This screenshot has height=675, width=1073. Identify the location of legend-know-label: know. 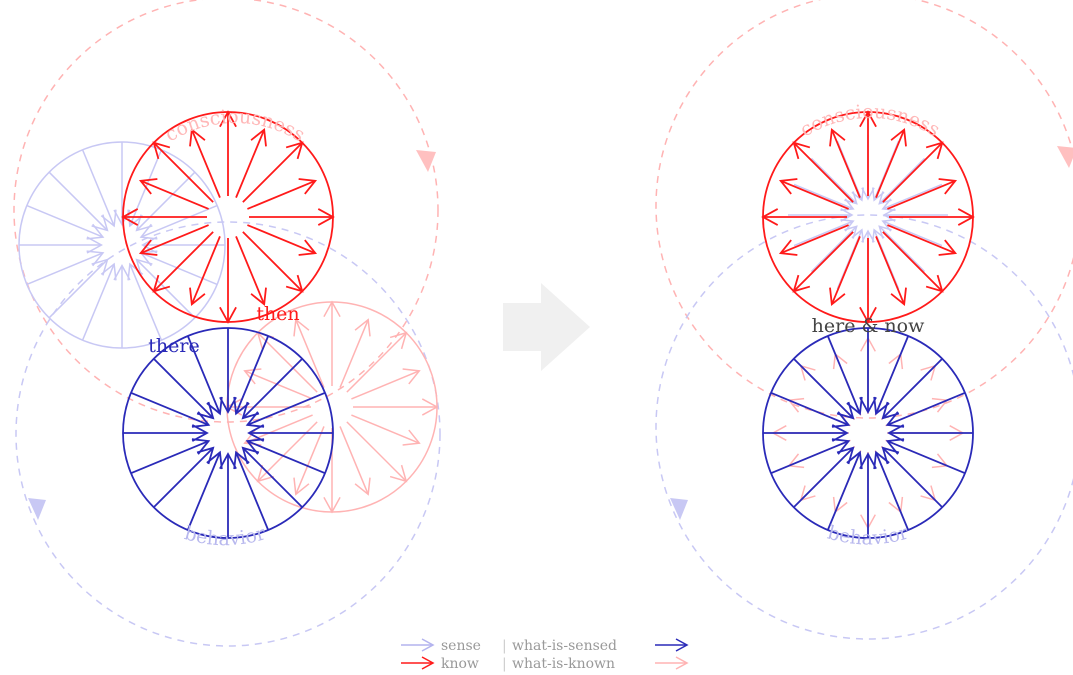
(460, 664).